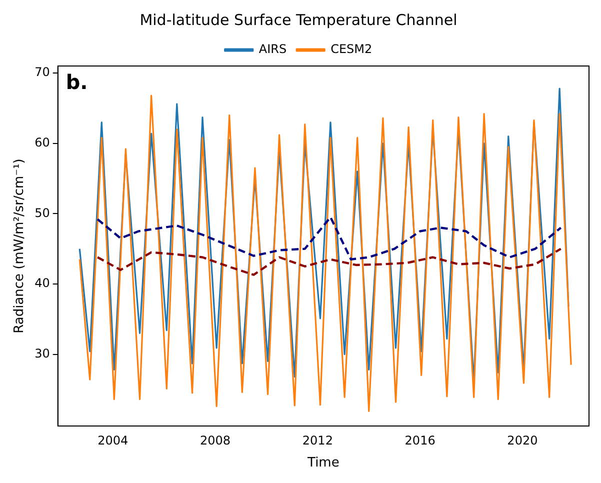  Describe the element at coordinates (42, 142) in the screenshot. I see `y-tick-label: 60` at that location.